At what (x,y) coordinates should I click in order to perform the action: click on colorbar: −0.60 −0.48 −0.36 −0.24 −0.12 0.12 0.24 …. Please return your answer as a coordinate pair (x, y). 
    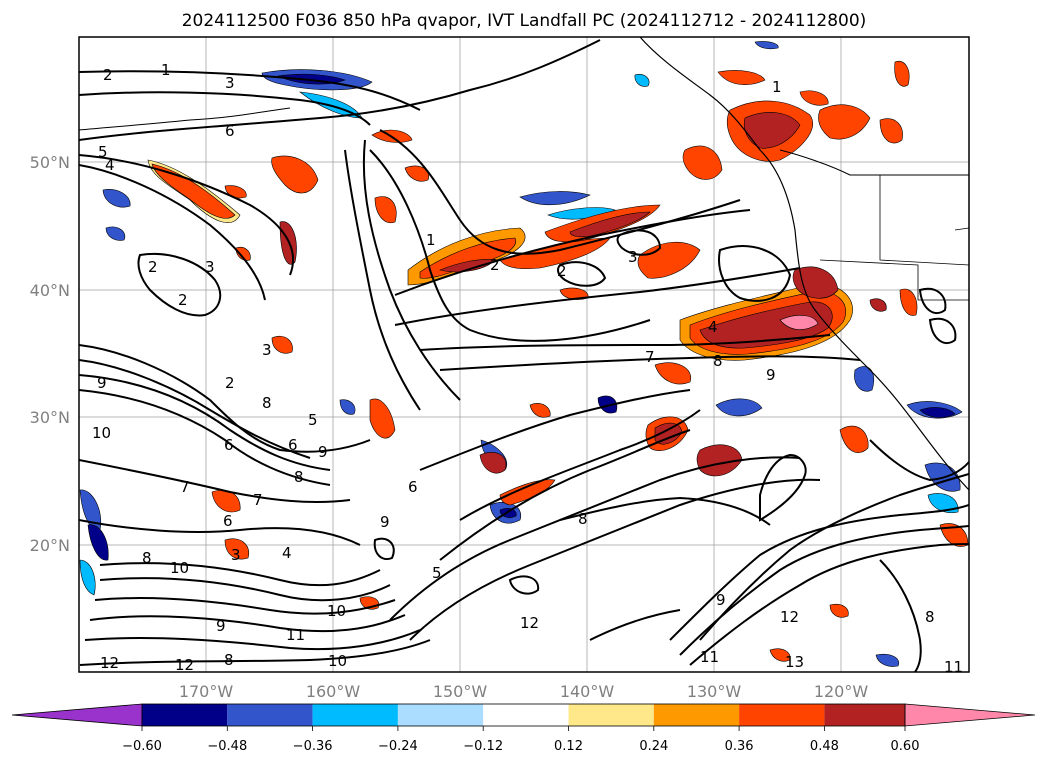
    Looking at the image, I should click on (523, 728).